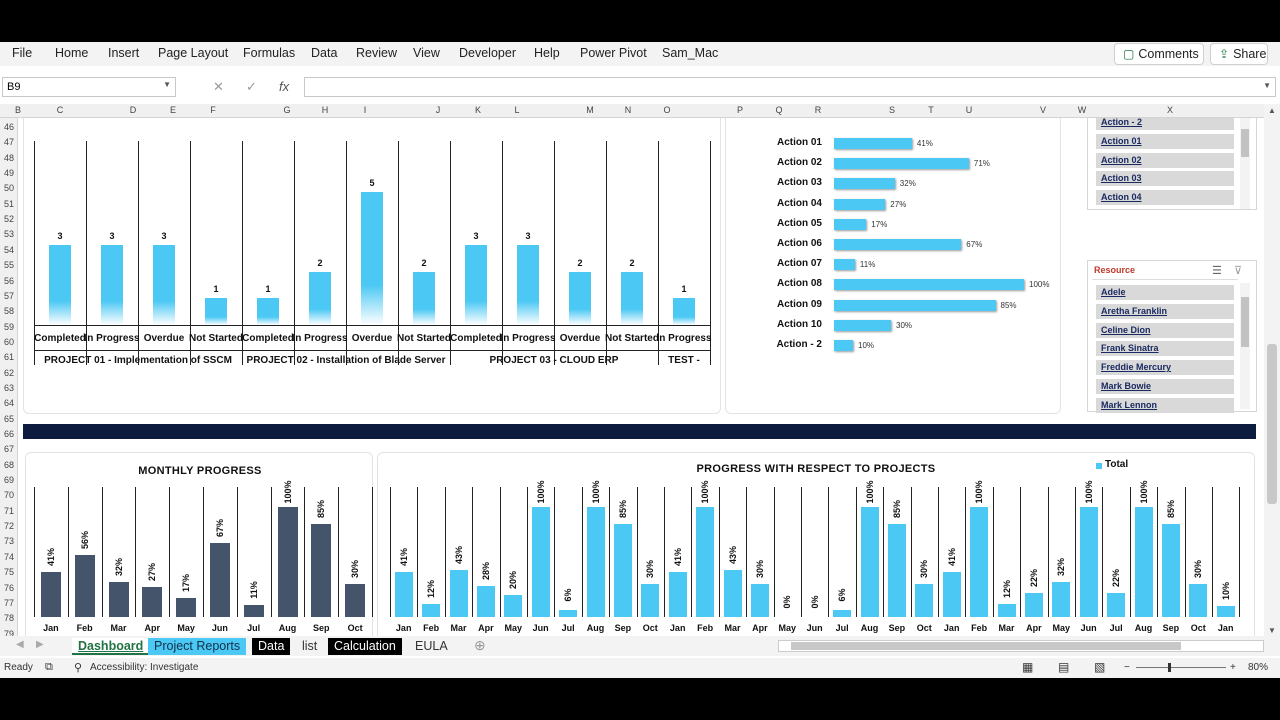  What do you see at coordinates (124, 53) in the screenshot?
I see `menu-insert: Insert` at bounding box center [124, 53].